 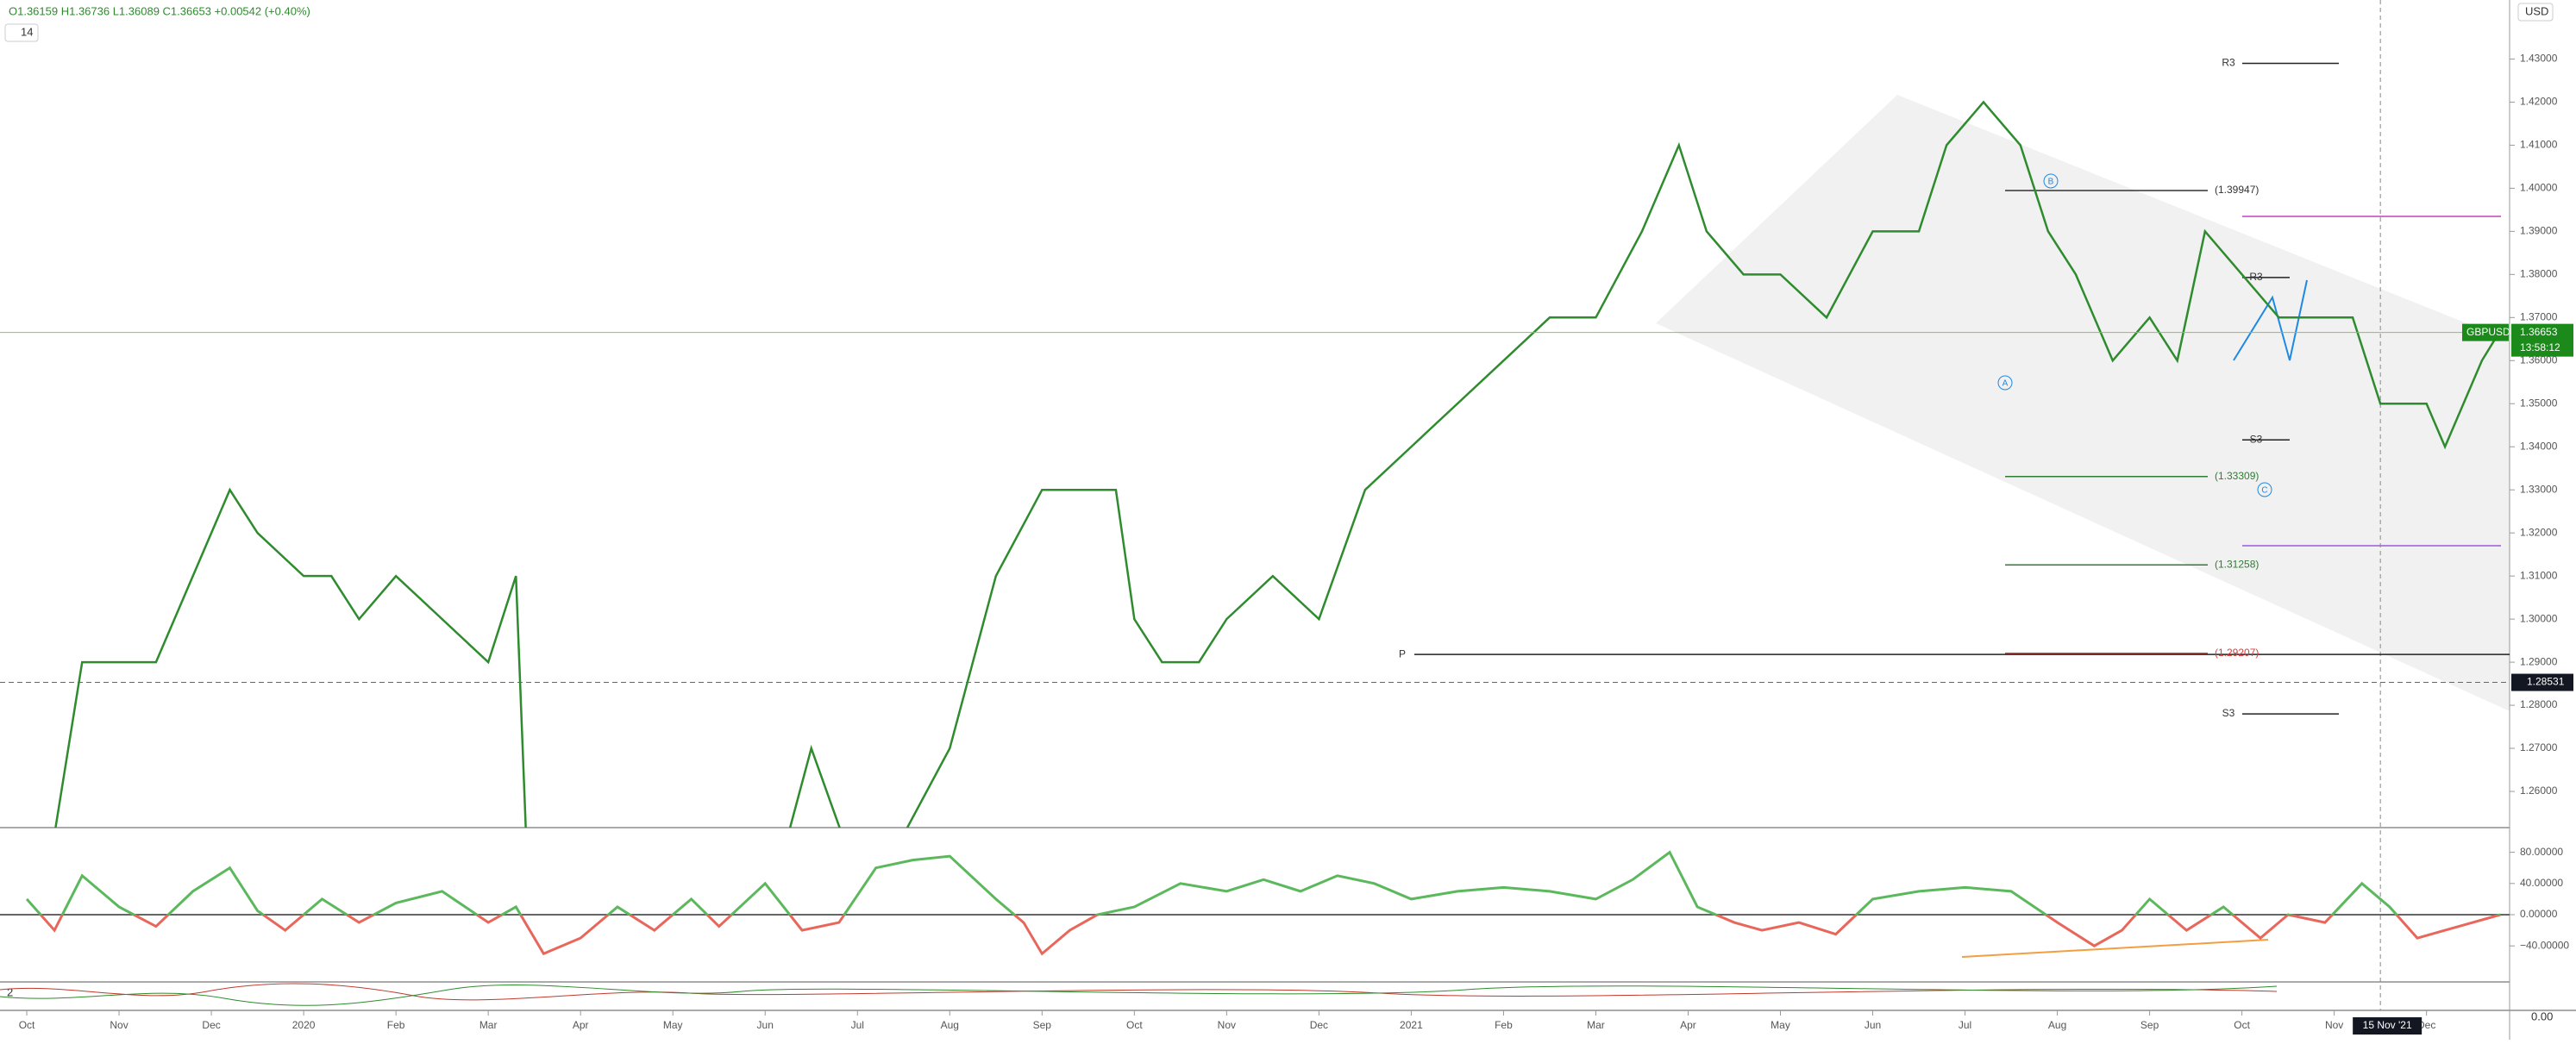 What do you see at coordinates (2542, 340) in the screenshot?
I see `last-price-bg` at bounding box center [2542, 340].